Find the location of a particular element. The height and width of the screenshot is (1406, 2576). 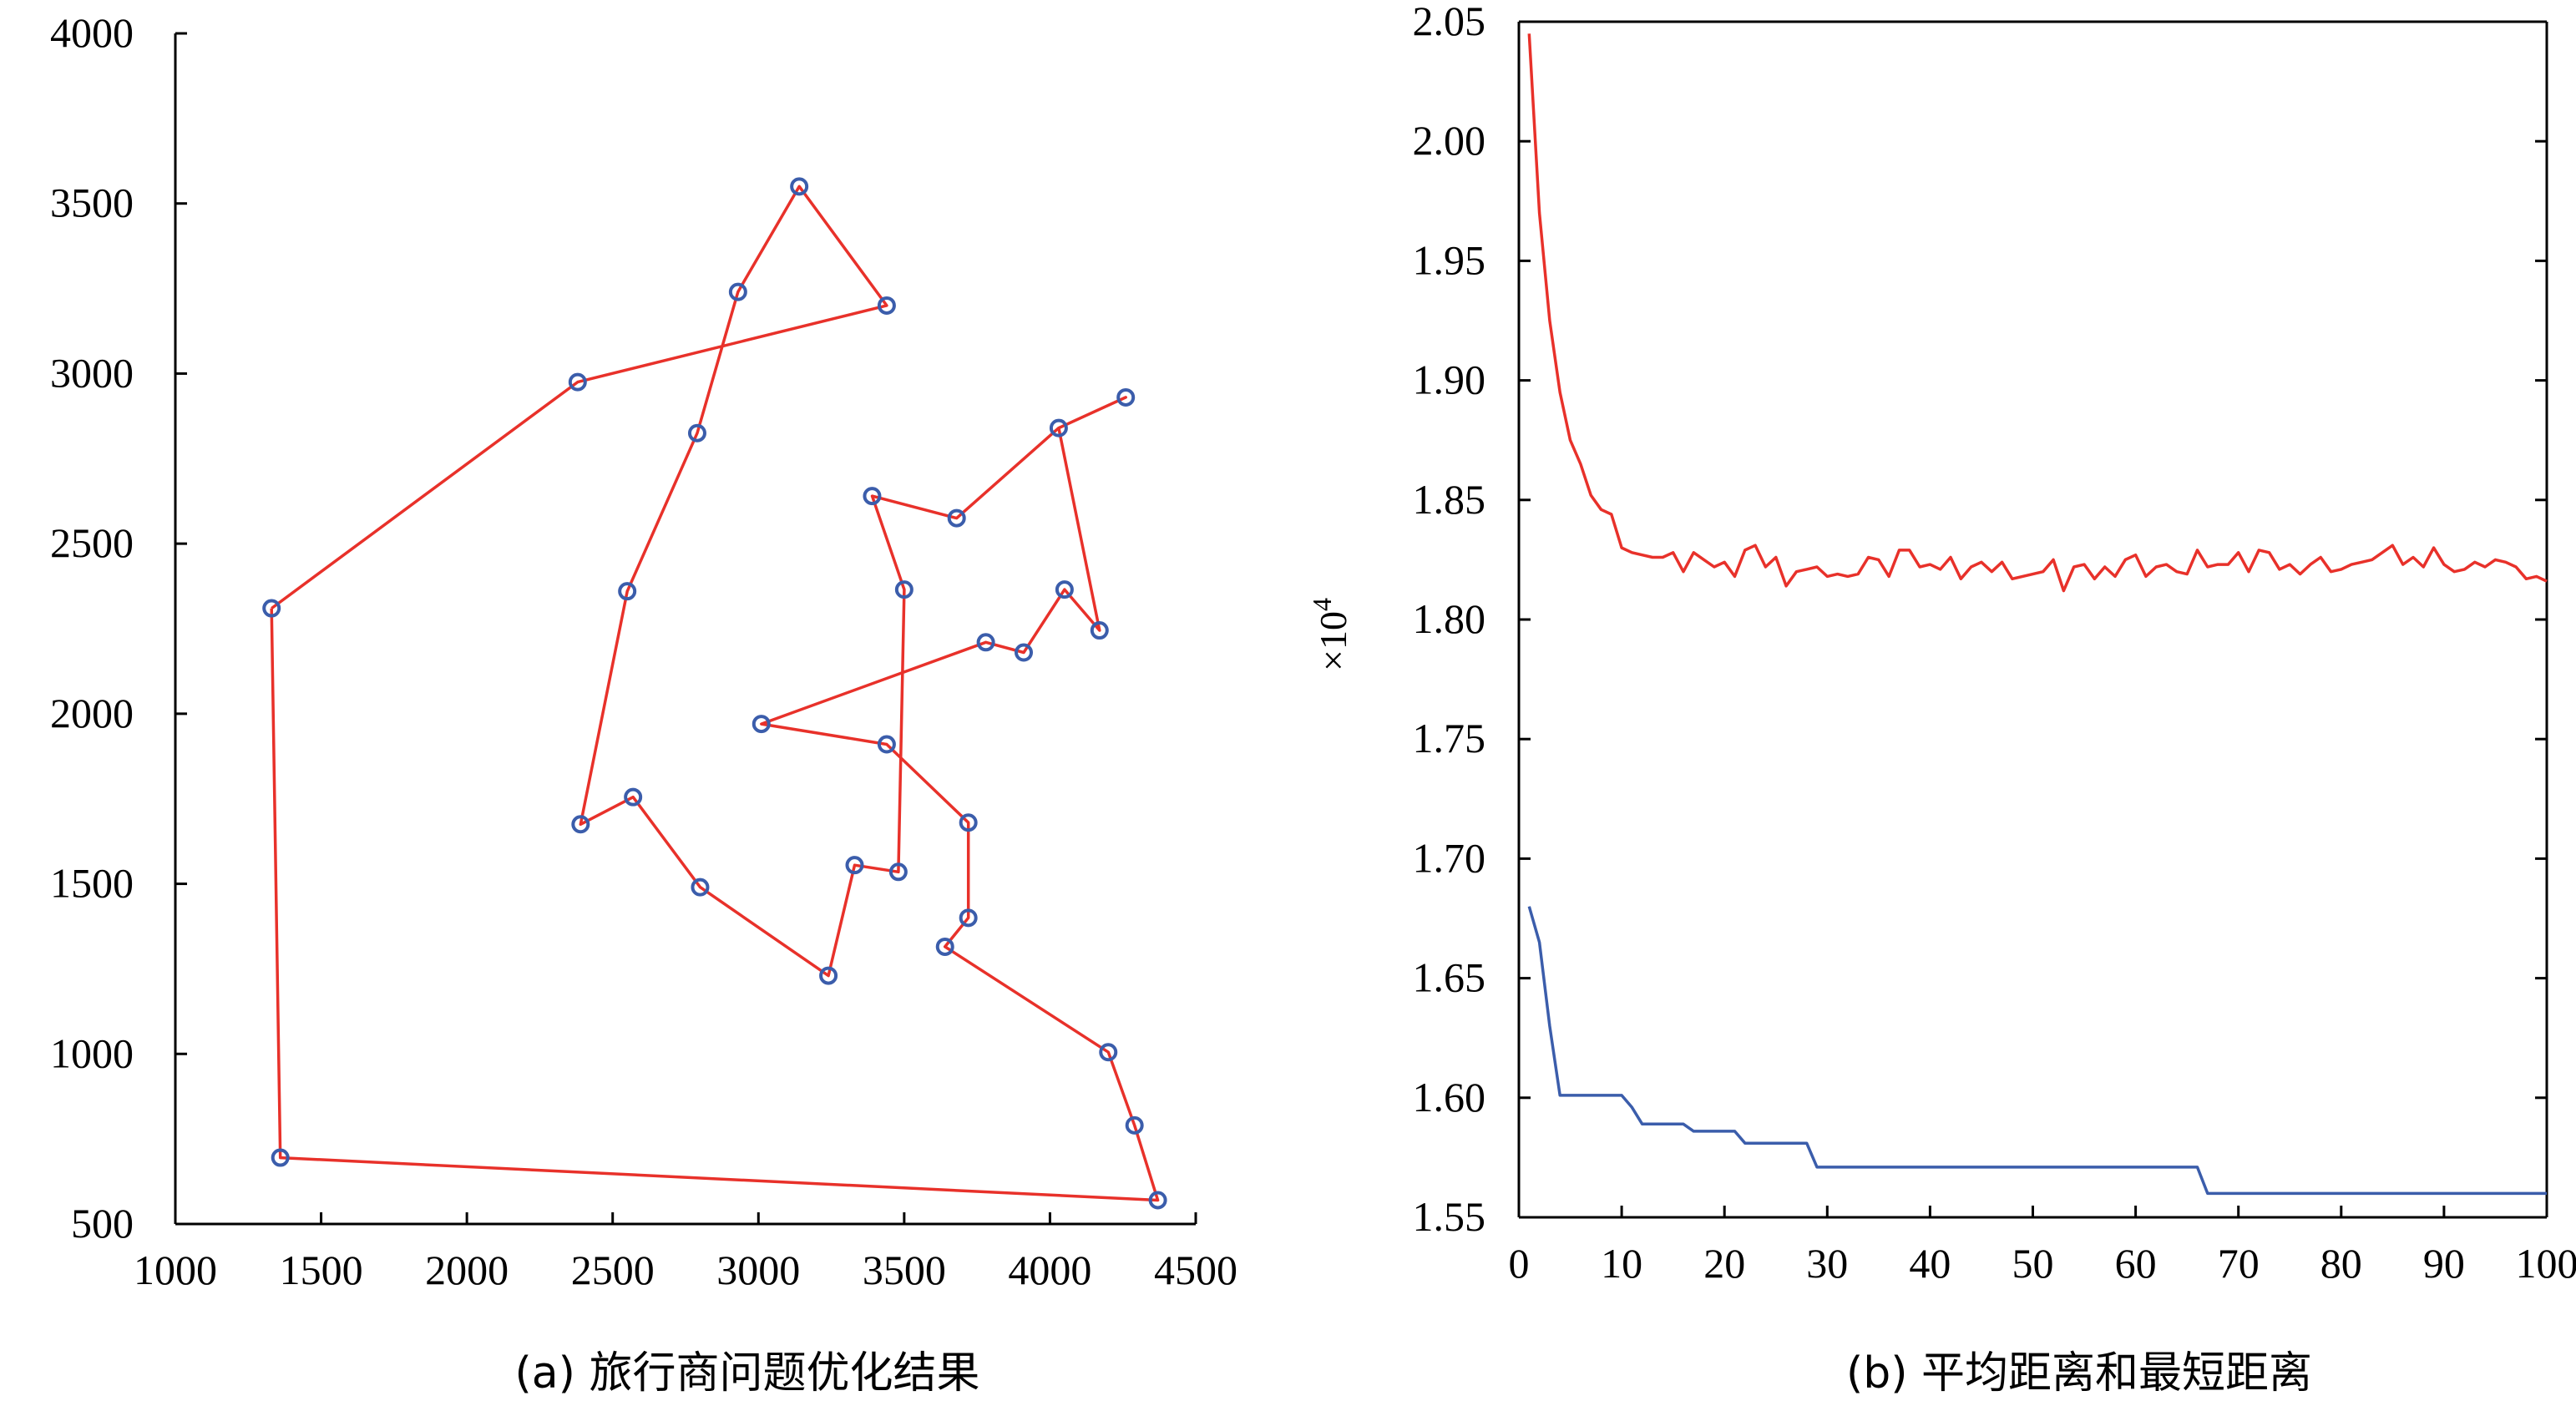

y-tick-label: 1.65 is located at coordinates (1449, 978).